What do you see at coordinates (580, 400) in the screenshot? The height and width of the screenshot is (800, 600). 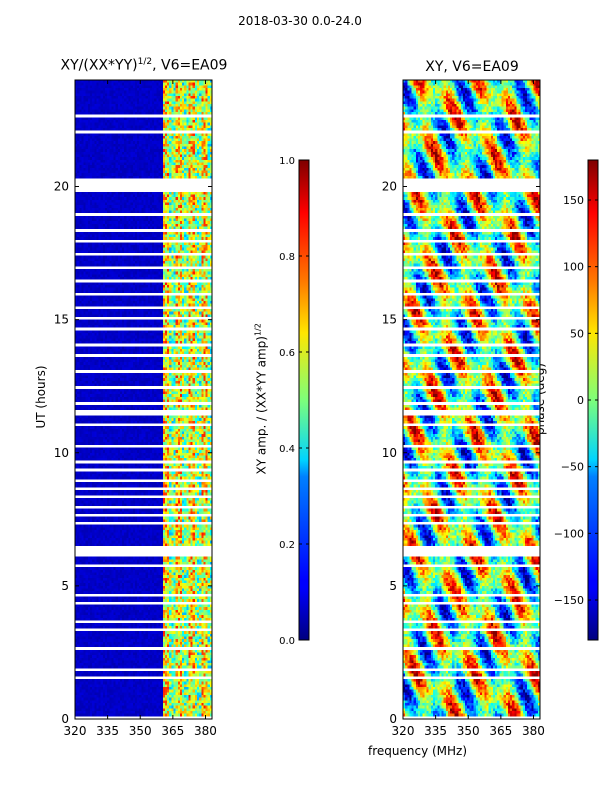 I see `right-cbar-tick-label-3: 0` at bounding box center [580, 400].